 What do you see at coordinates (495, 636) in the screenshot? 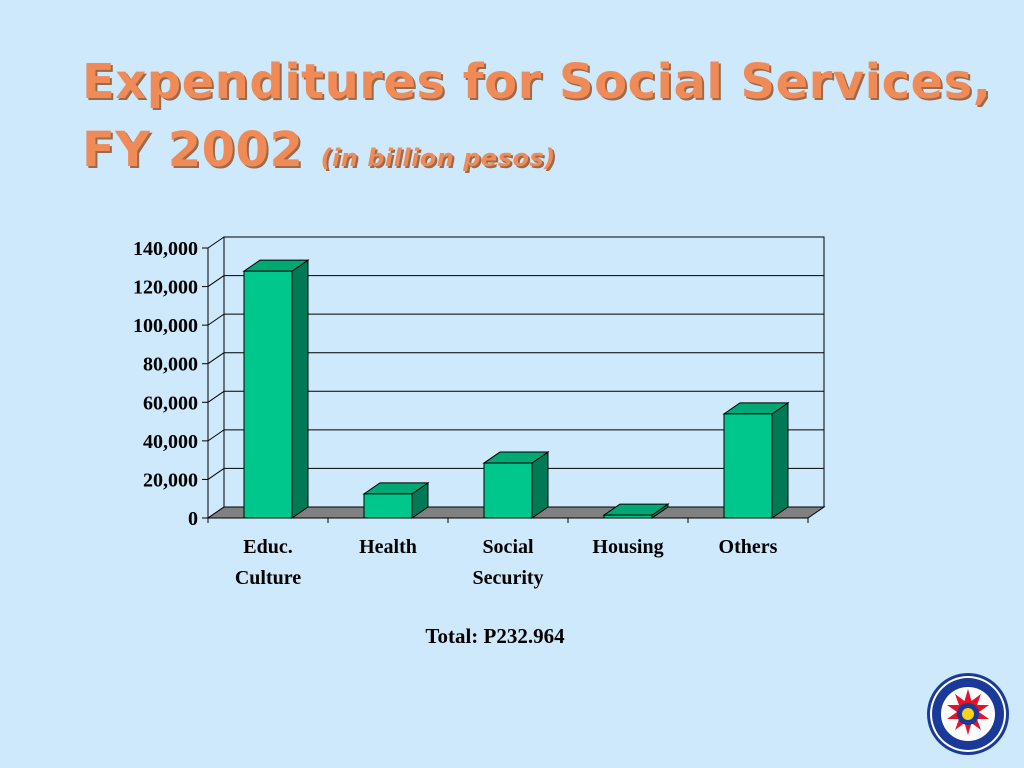
I see `total-label: Total: P232.964` at bounding box center [495, 636].